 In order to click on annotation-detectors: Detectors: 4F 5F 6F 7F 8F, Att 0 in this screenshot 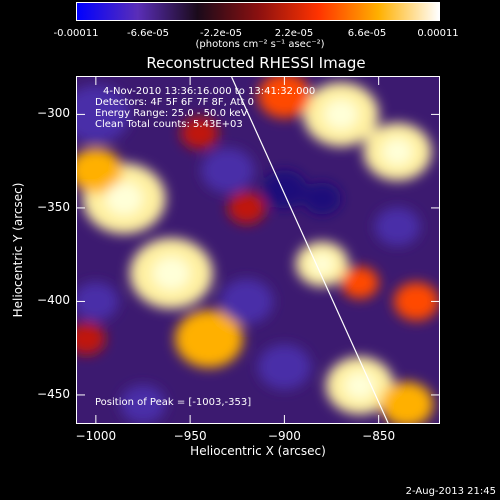, I will do `click(175, 102)`.